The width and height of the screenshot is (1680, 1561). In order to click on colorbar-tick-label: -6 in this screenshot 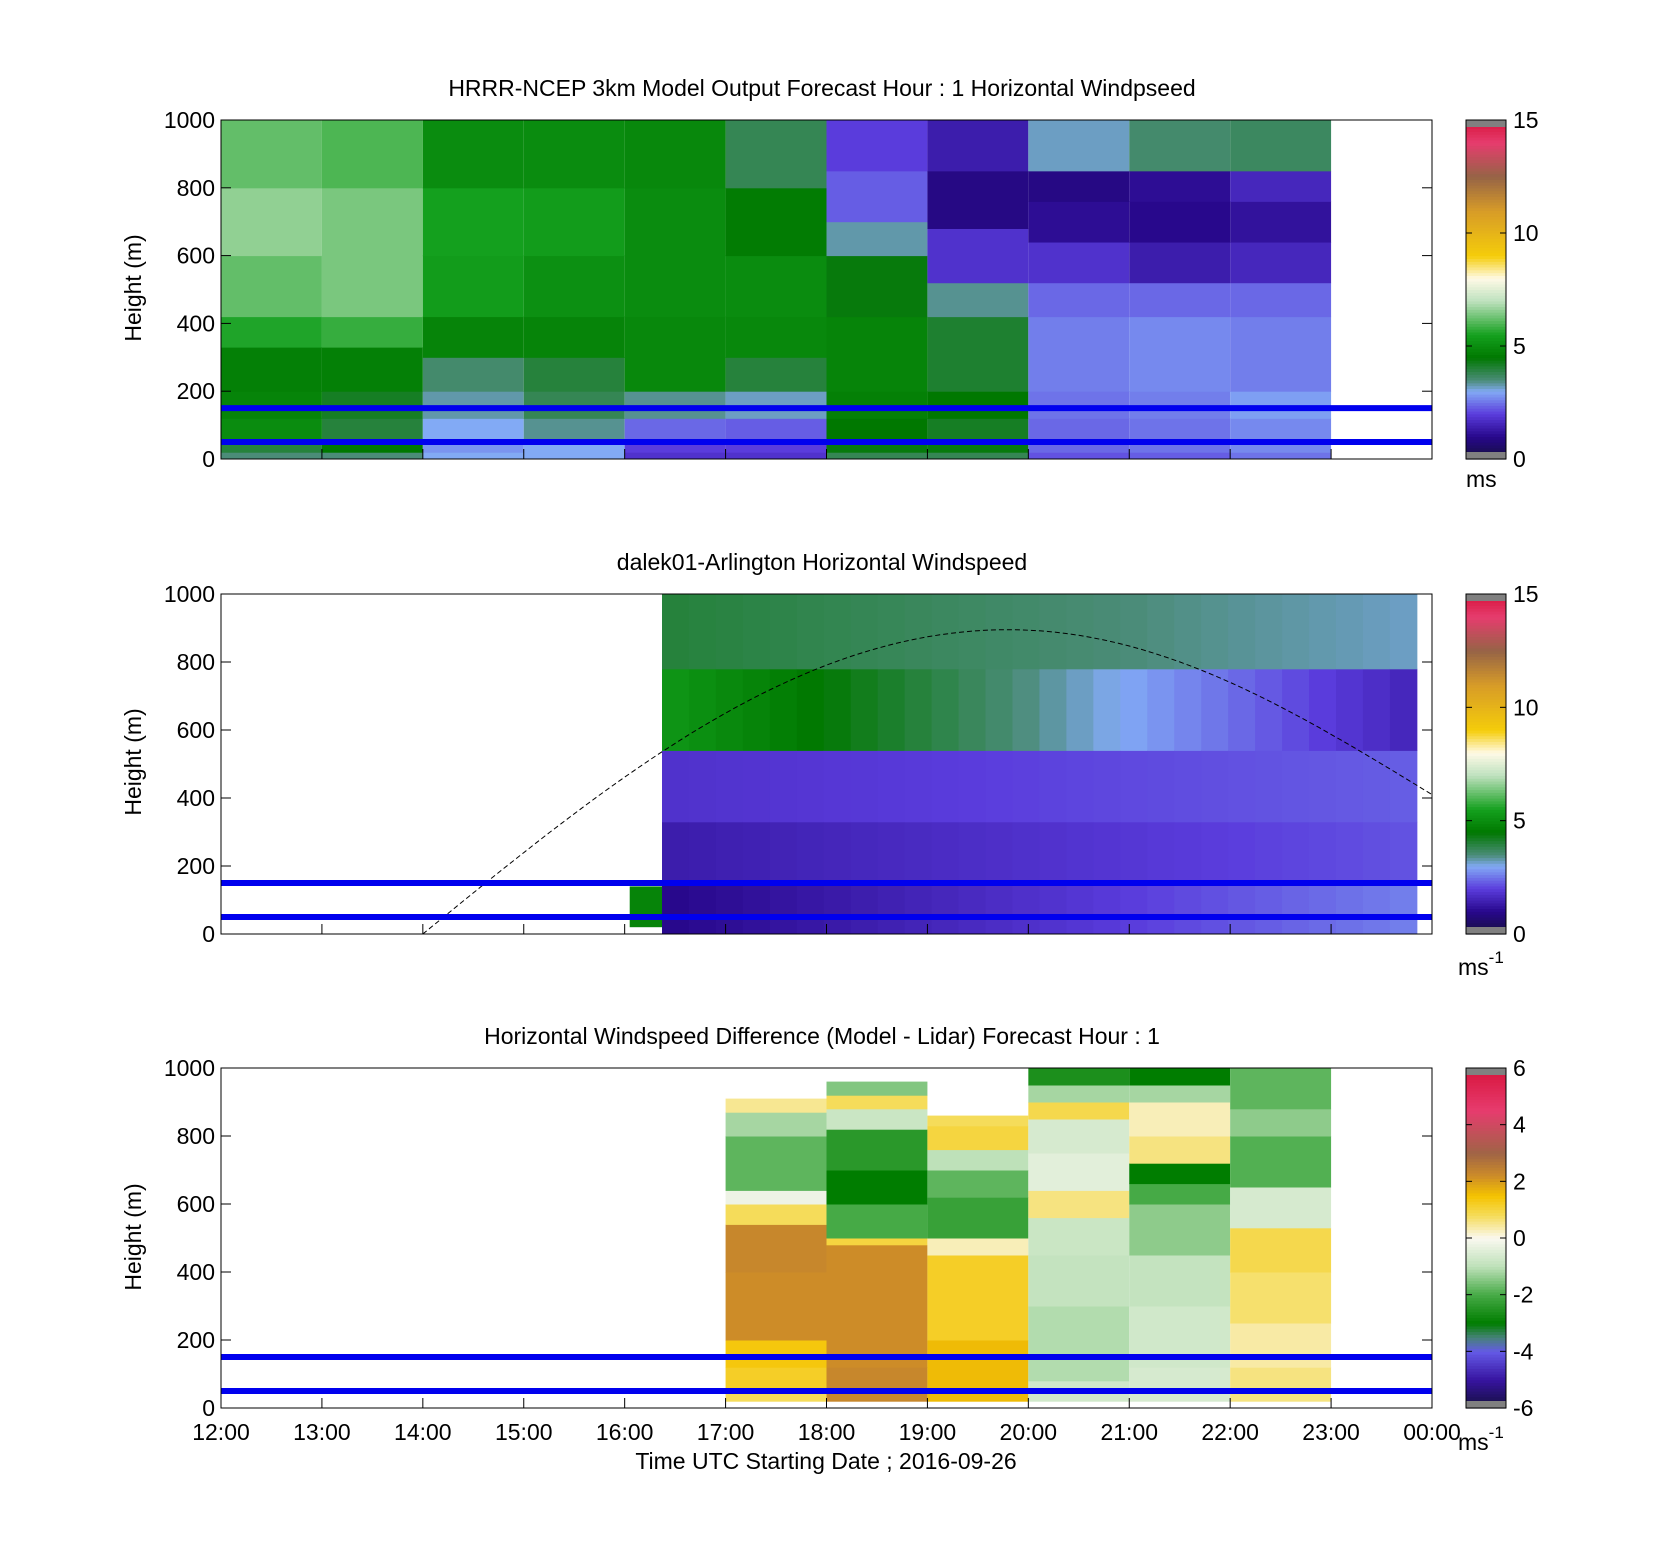, I will do `click(1523, 1408)`.